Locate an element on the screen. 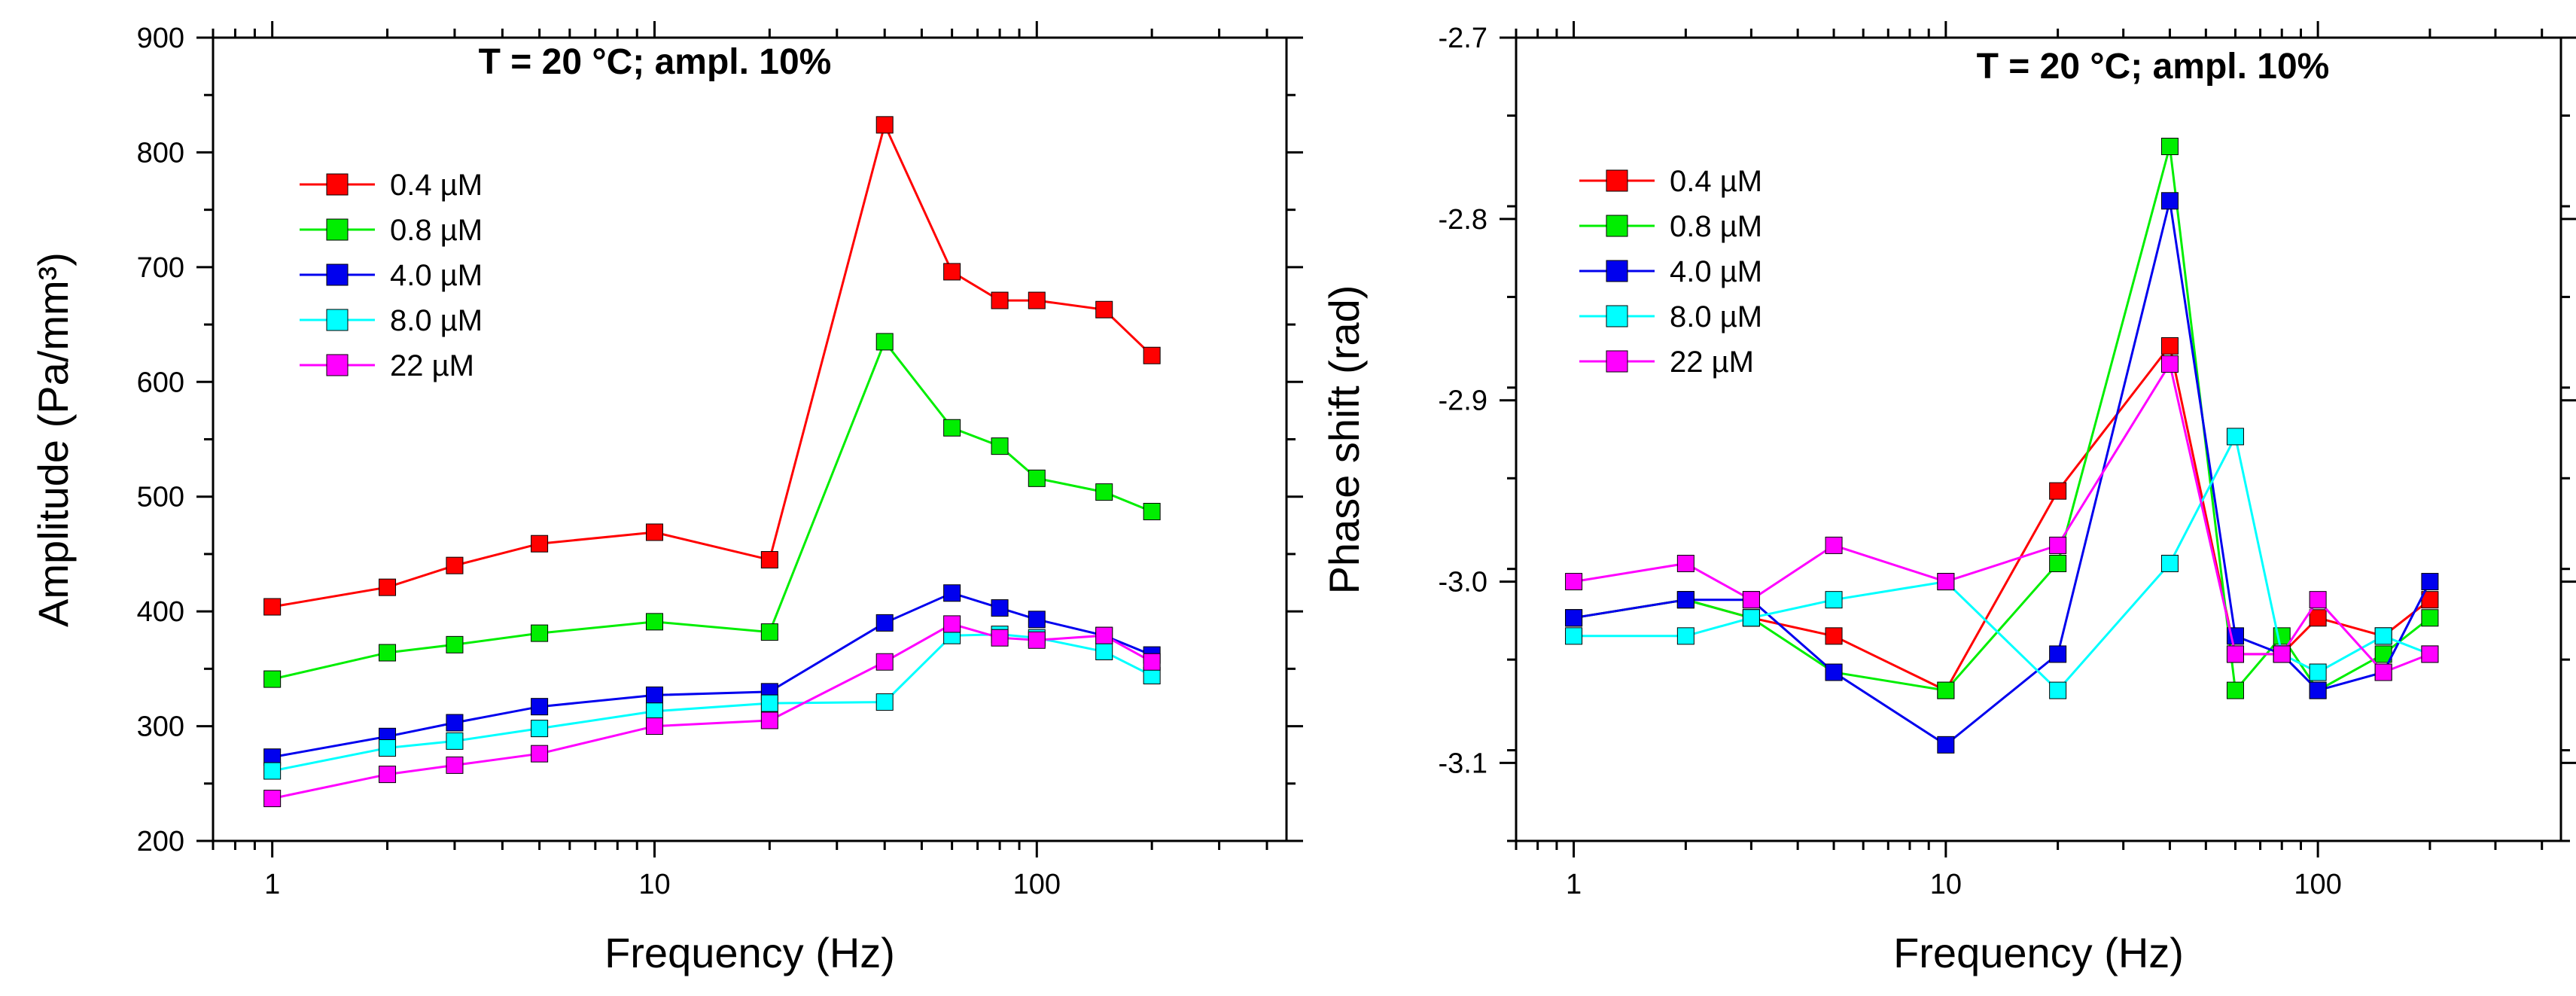  y-tick-label: -3.1 is located at coordinates (1463, 763).